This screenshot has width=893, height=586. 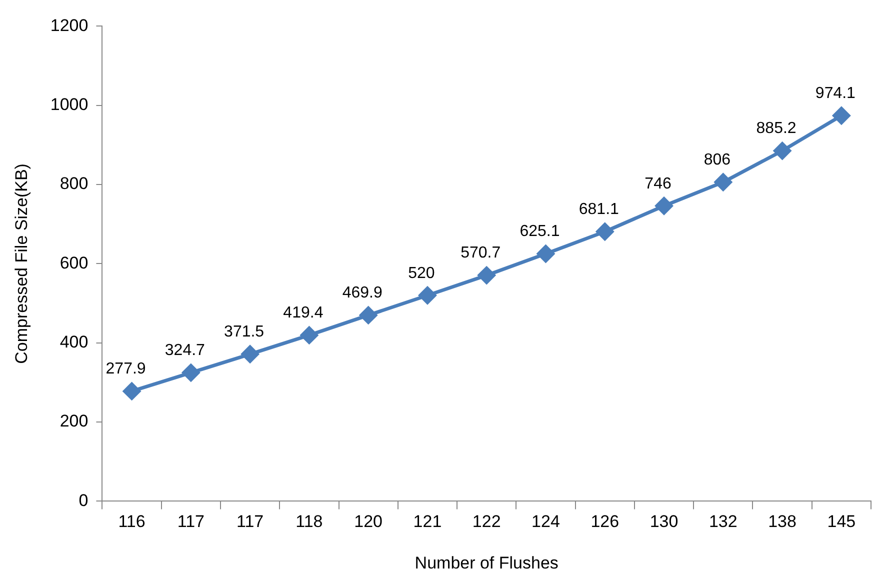 I want to click on y-tick-label: 1000, so click(x=69, y=104).